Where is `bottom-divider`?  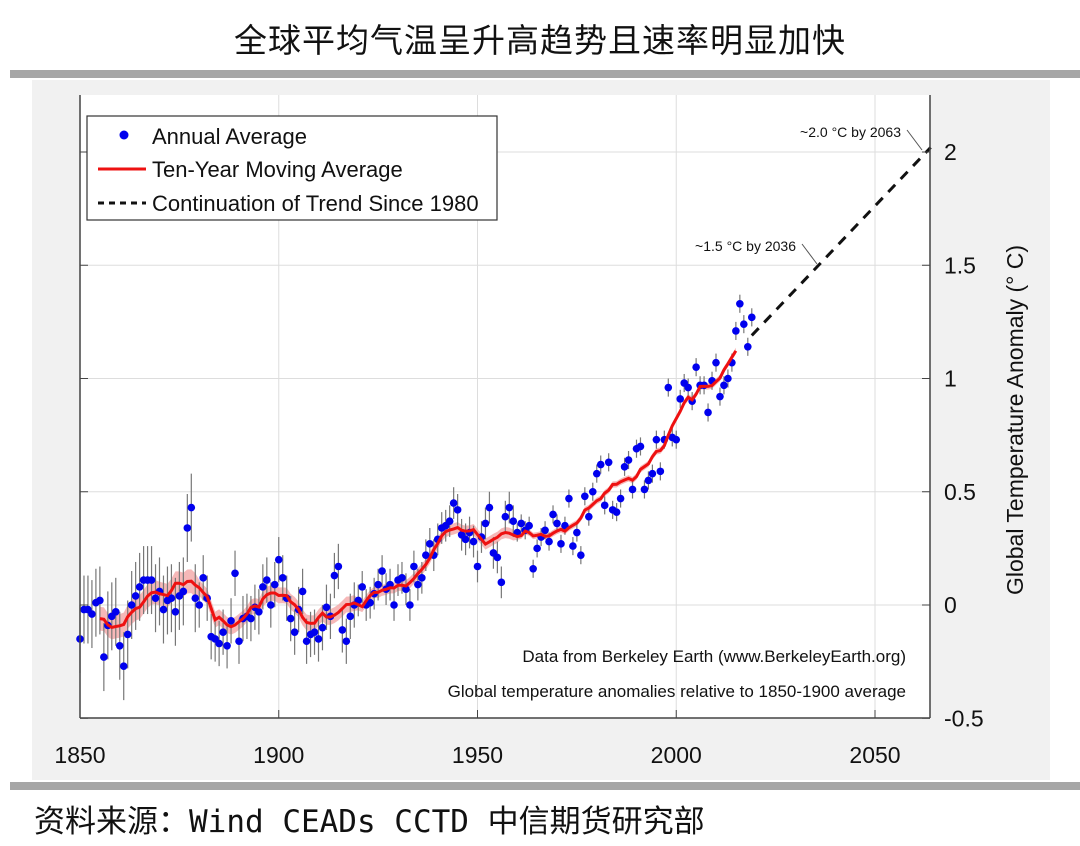 bottom-divider is located at coordinates (545, 786).